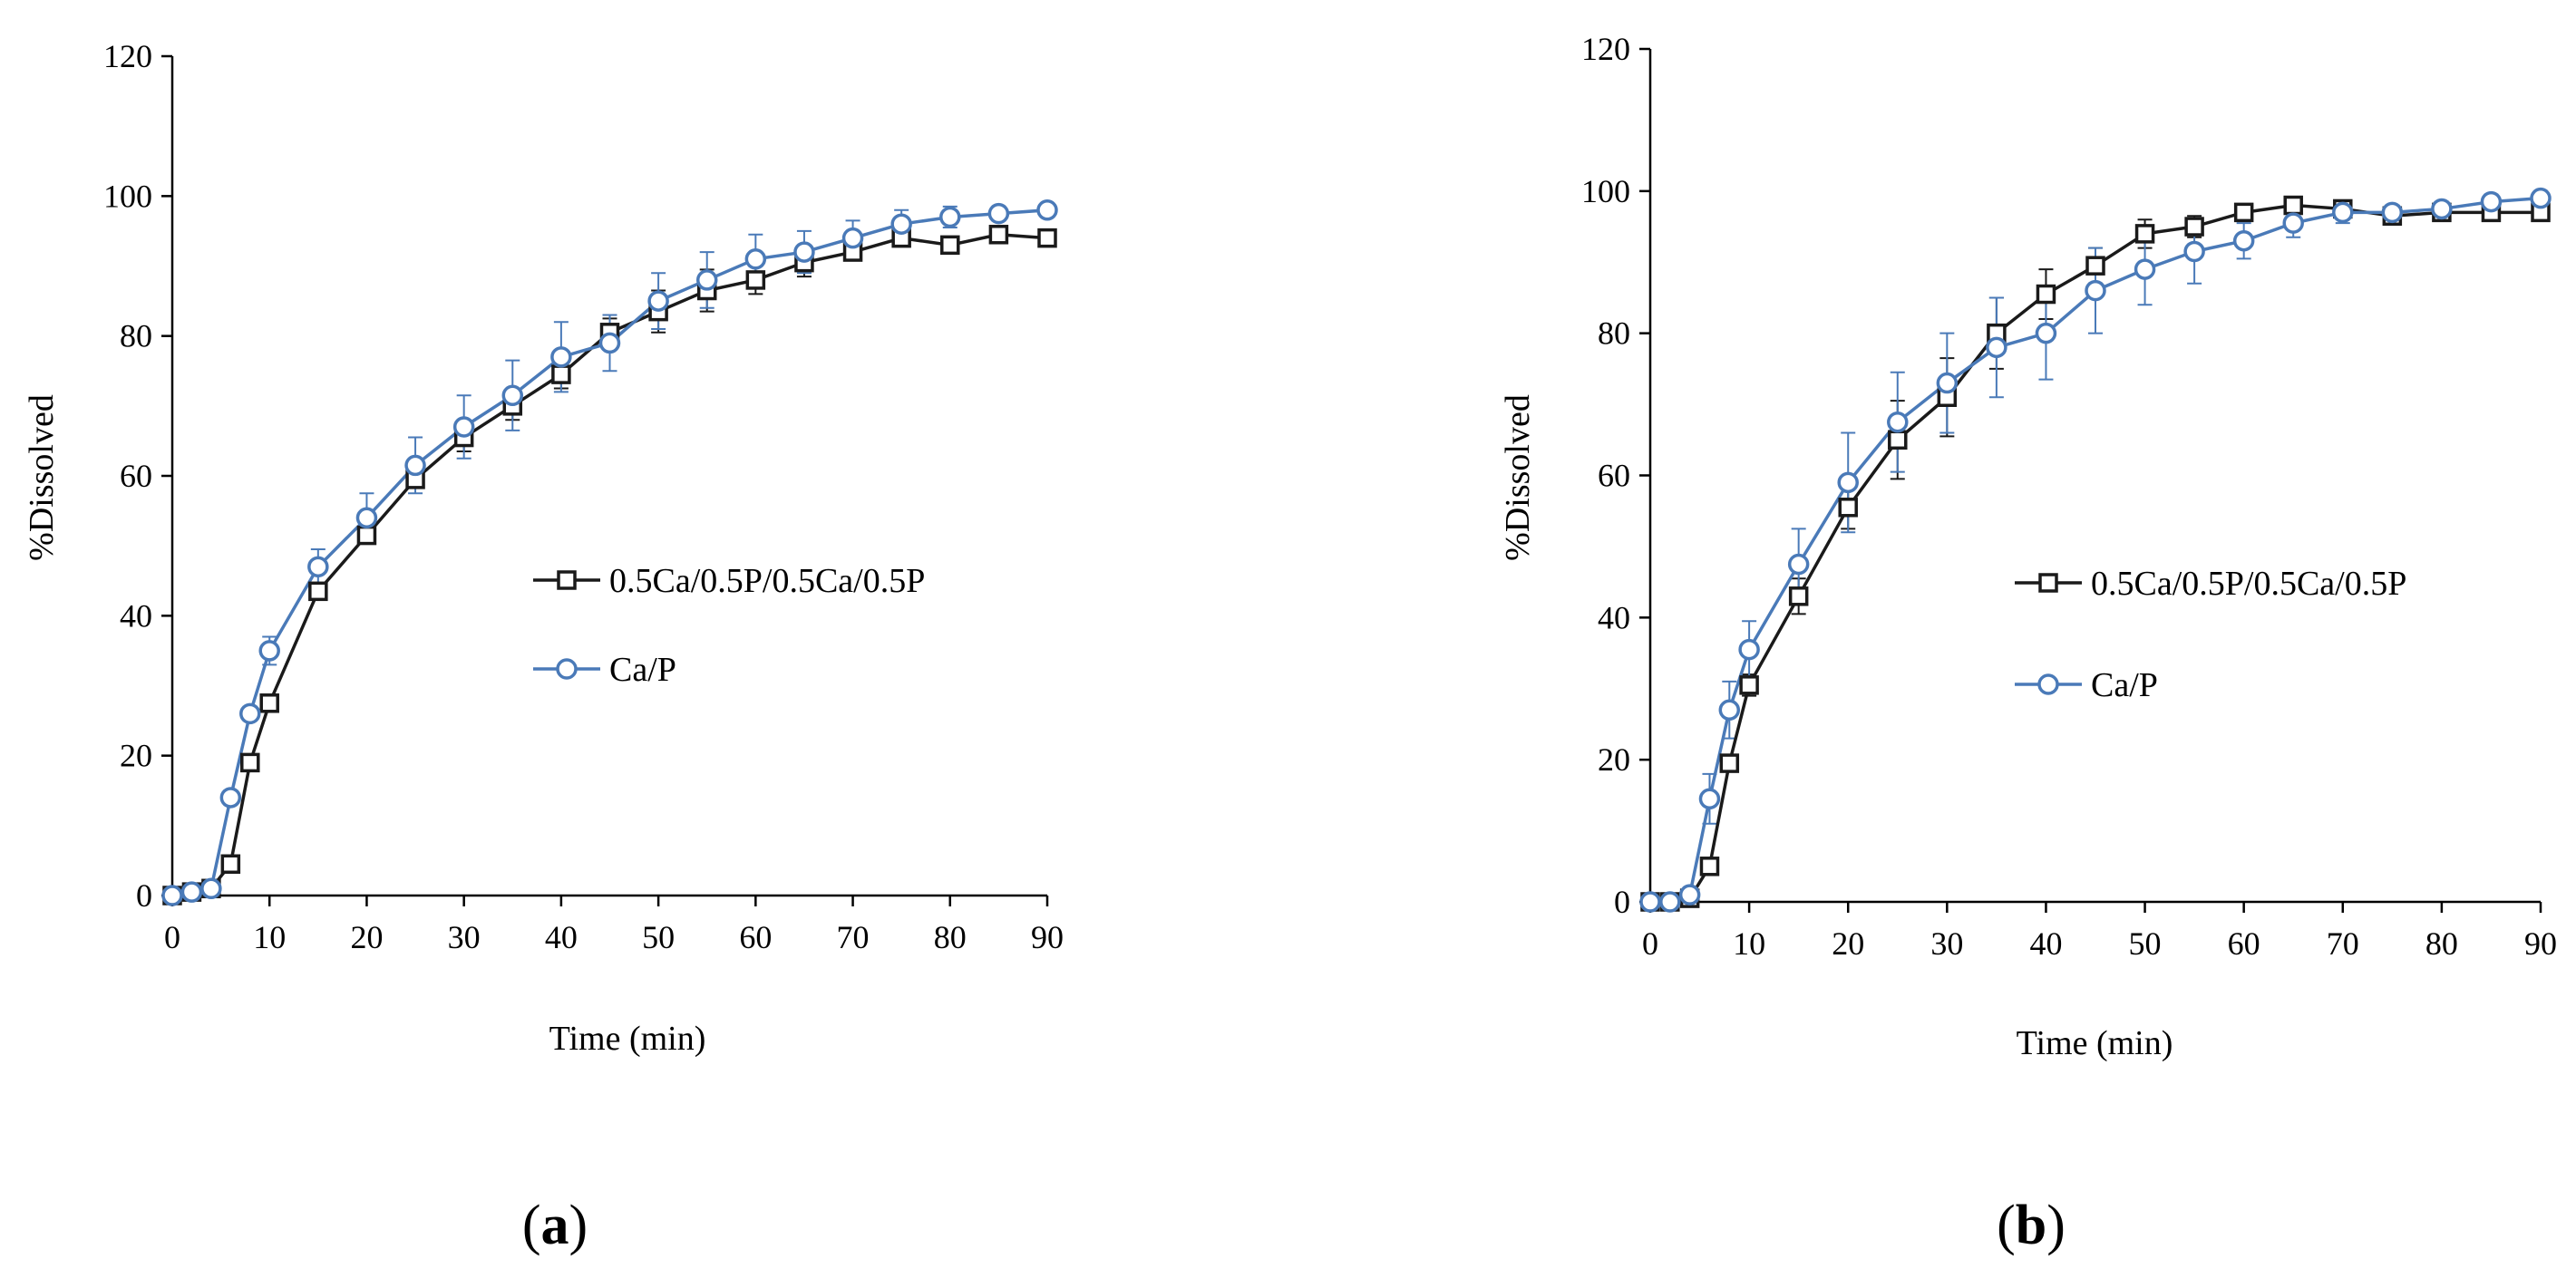 This screenshot has height=1288, width=2576. Describe the element at coordinates (2244, 943) in the screenshot. I see `x-tick-label-b: 60` at that location.